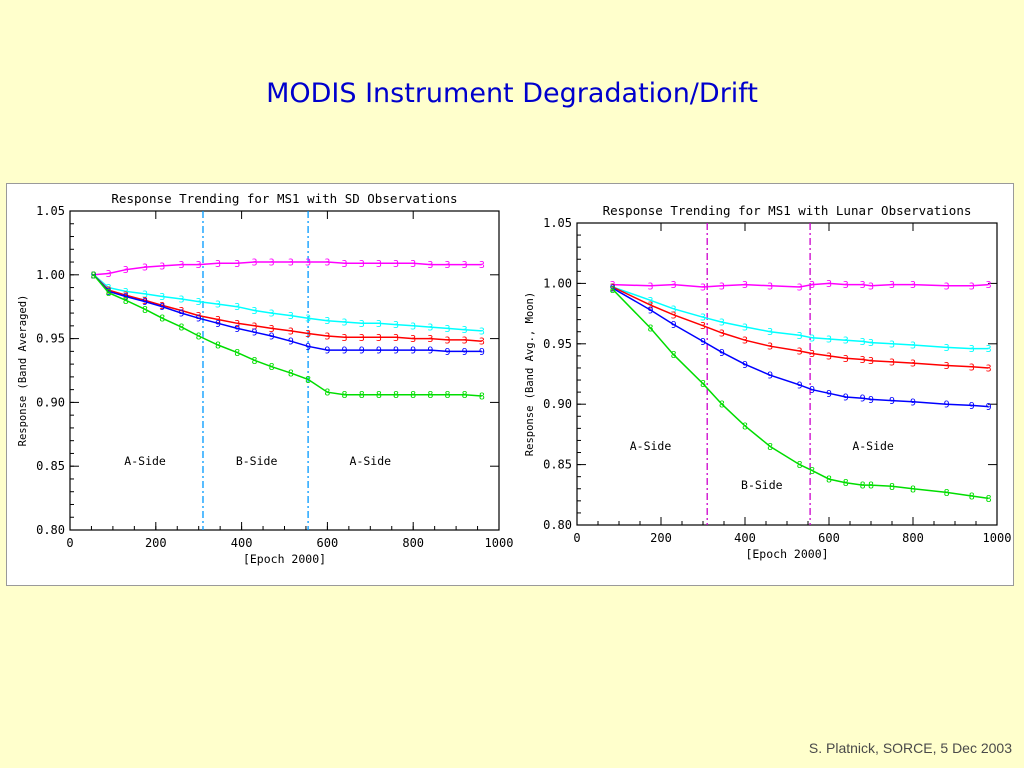  Describe the element at coordinates (512, 93) in the screenshot. I see `slide-title: MODIS Instrument Degradation/Drift` at that location.